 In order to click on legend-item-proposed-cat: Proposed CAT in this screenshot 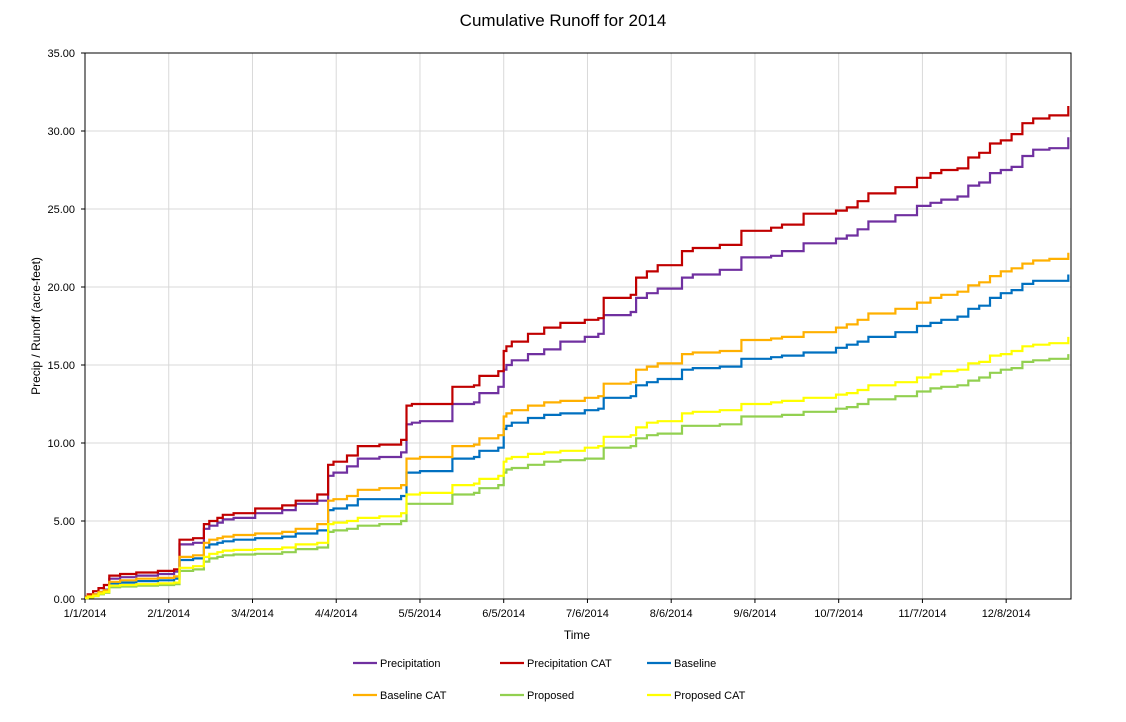, I will do `click(696, 696)`.